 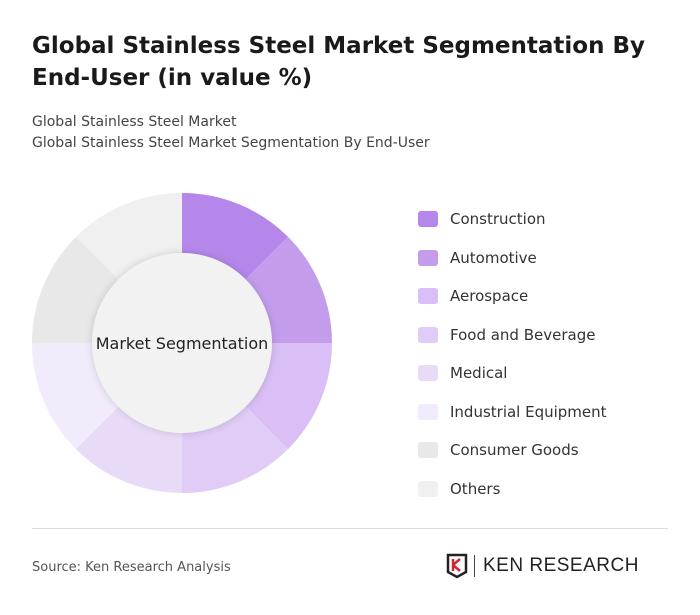 What do you see at coordinates (235, 236) in the screenshot?
I see `slice-construction` at bounding box center [235, 236].